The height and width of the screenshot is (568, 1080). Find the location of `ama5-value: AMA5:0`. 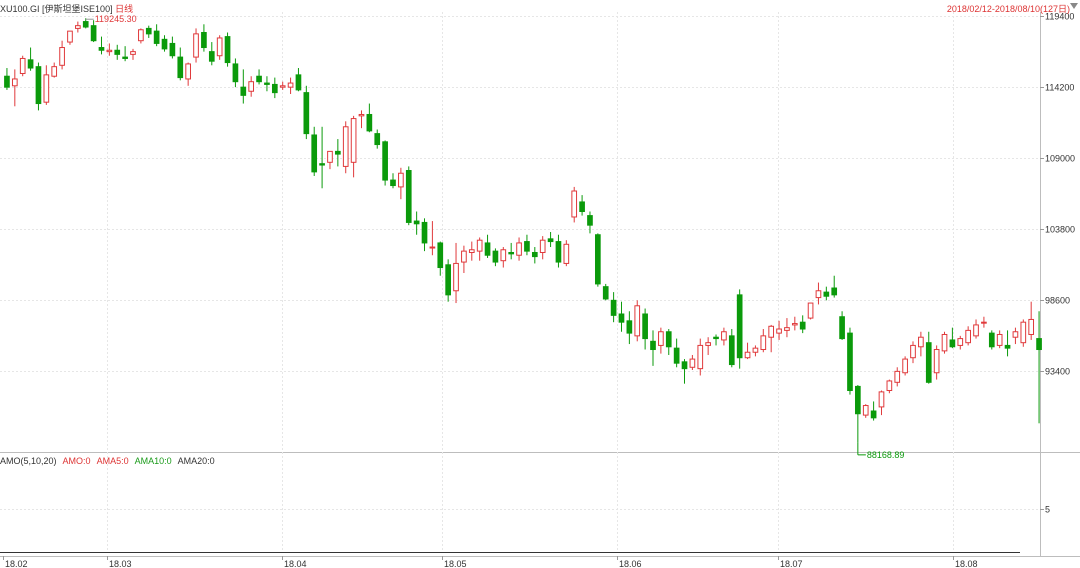

ama5-value: AMA5:0 is located at coordinates (112, 461).